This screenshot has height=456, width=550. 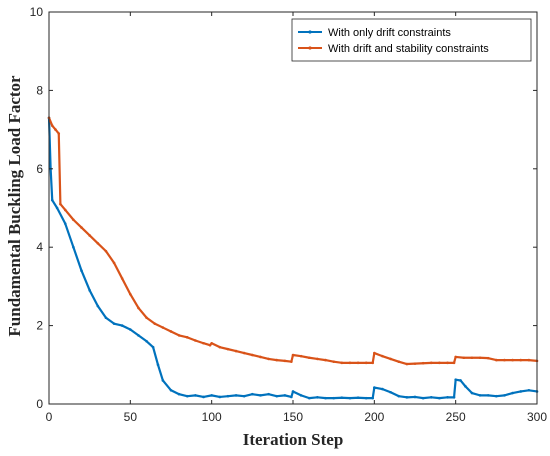 I want to click on y-tick-label: 4, so click(x=39, y=247).